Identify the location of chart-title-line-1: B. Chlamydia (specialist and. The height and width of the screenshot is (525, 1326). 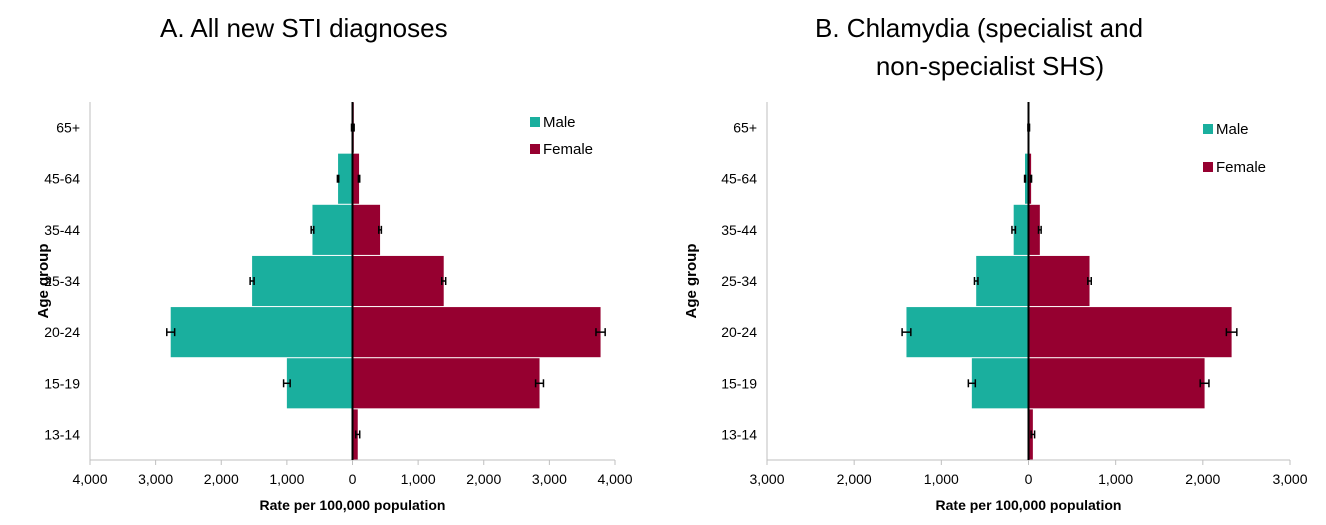
(979, 28).